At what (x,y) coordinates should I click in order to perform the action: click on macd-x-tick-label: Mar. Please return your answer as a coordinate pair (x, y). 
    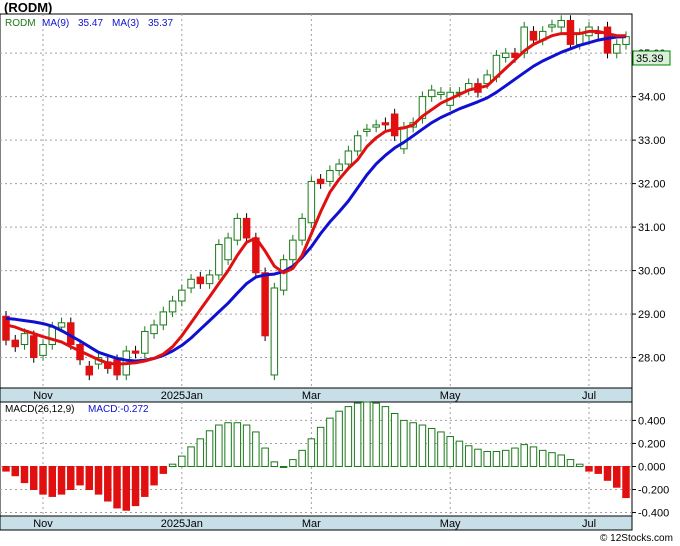
    Looking at the image, I should click on (311, 524).